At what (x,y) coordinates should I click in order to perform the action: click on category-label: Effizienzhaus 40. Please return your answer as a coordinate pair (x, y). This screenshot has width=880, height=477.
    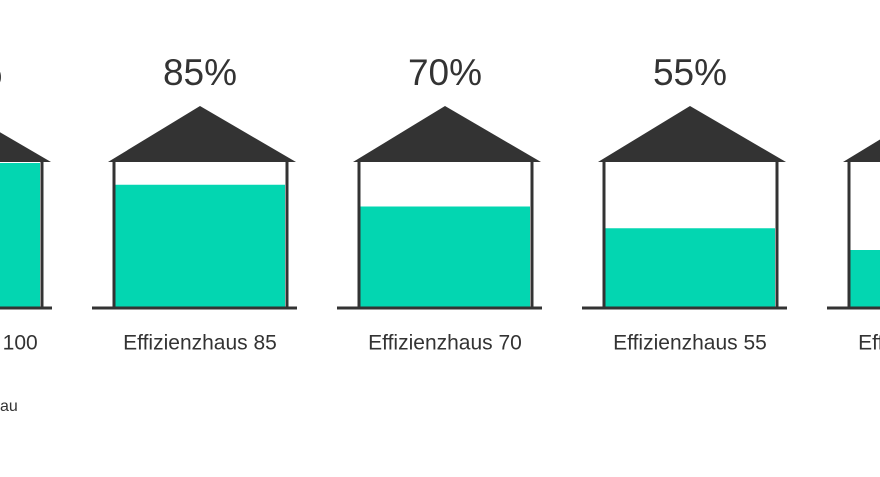
    Looking at the image, I should click on (869, 343).